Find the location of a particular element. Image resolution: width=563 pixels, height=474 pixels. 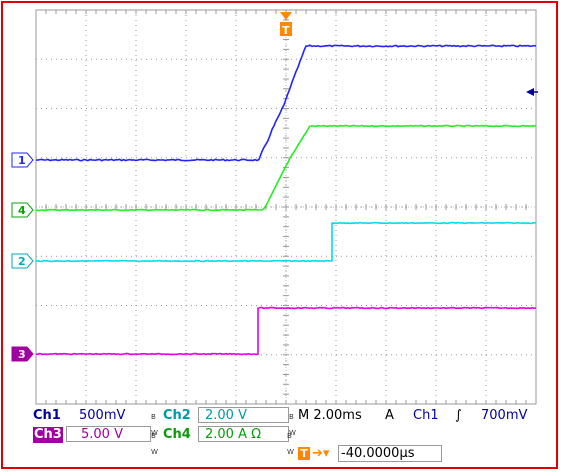

trigger-position-marker: T is located at coordinates (286, 24).